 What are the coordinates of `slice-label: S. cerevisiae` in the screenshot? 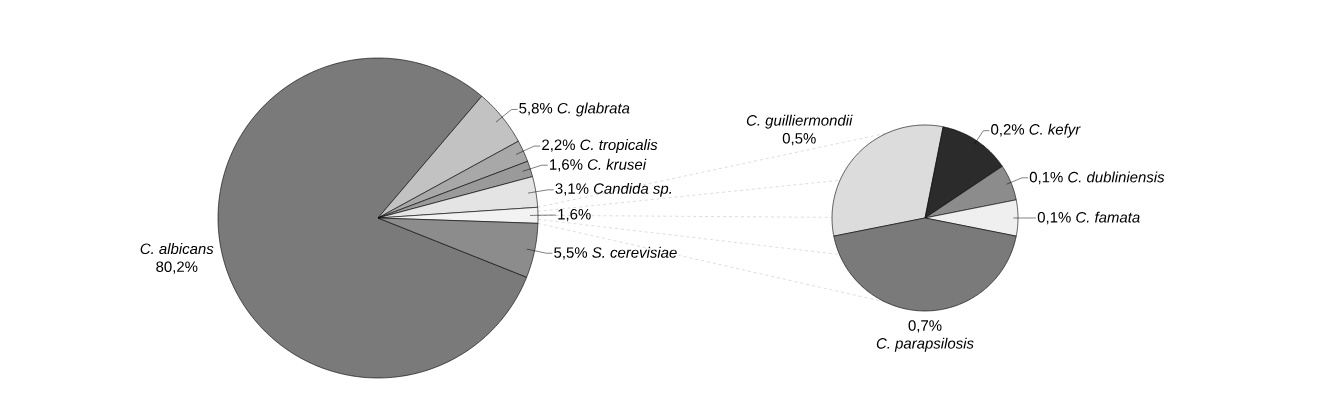 It's located at (634, 252).